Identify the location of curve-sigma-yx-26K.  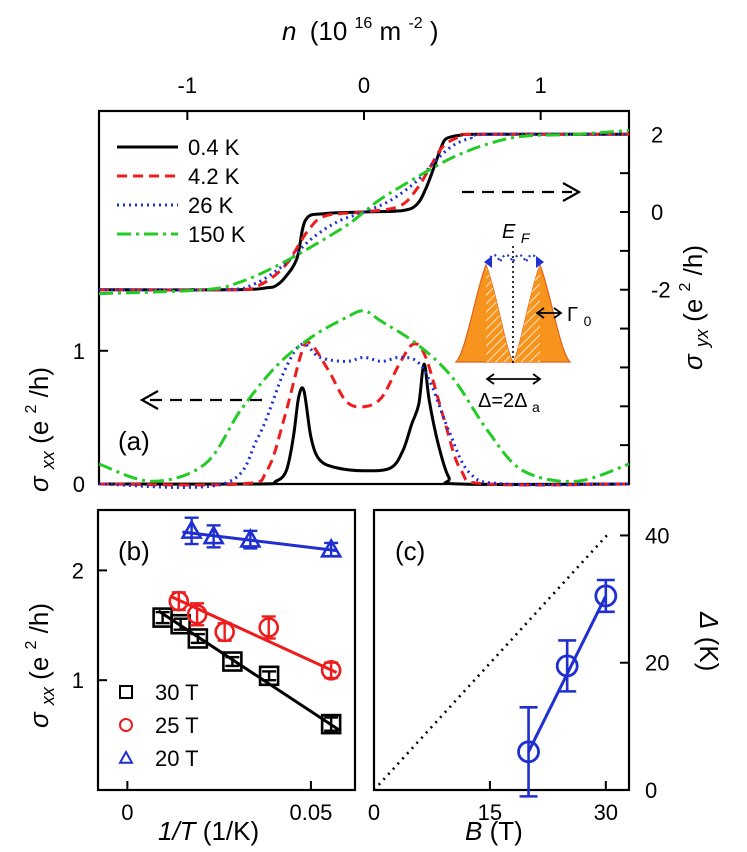
(364, 212).